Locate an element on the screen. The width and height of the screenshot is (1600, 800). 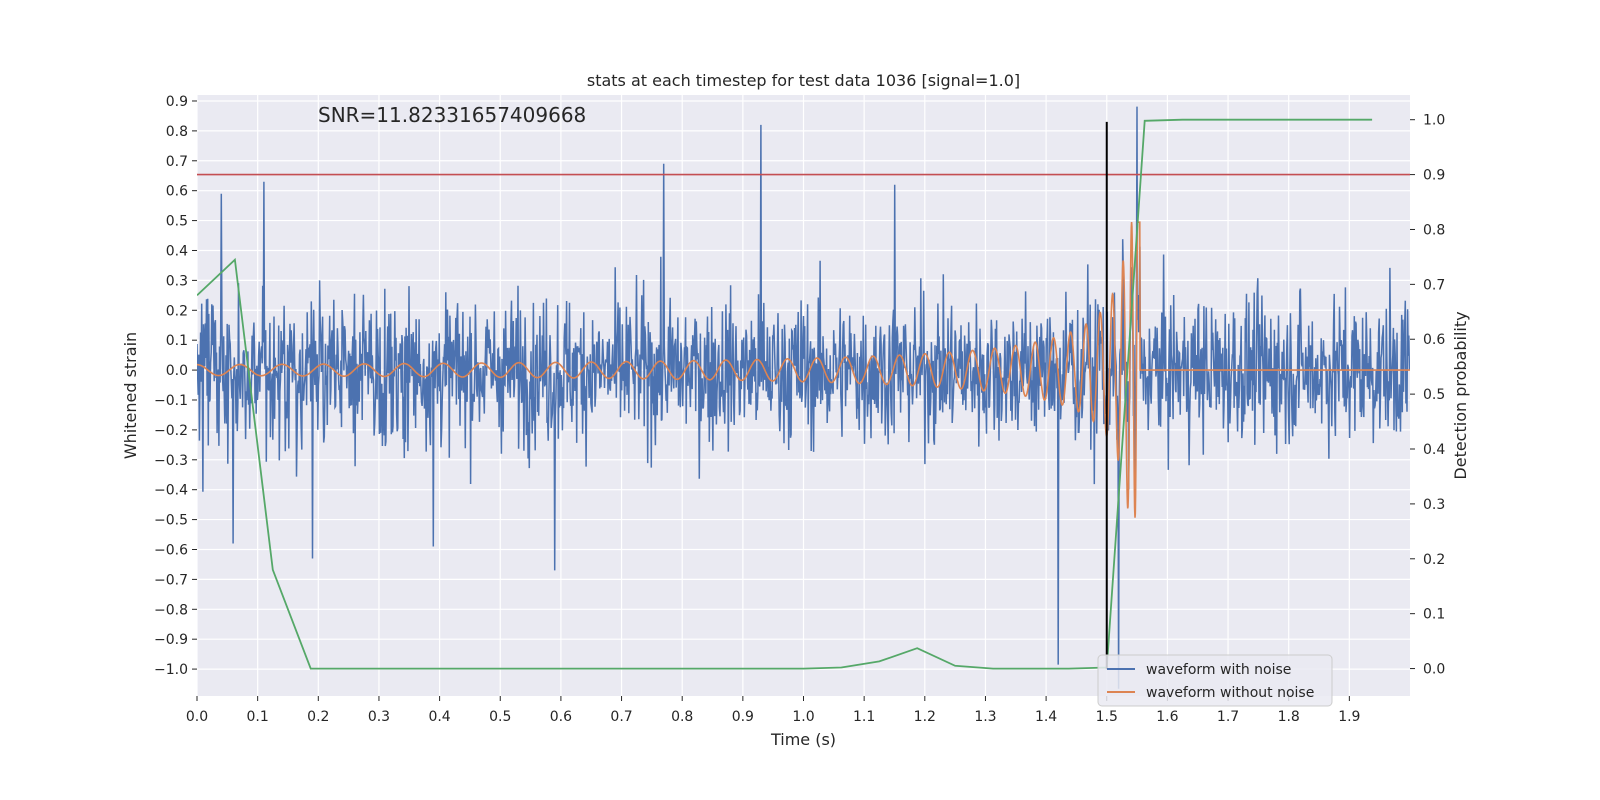
y-tick-label: −0.9 is located at coordinates (171, 640).